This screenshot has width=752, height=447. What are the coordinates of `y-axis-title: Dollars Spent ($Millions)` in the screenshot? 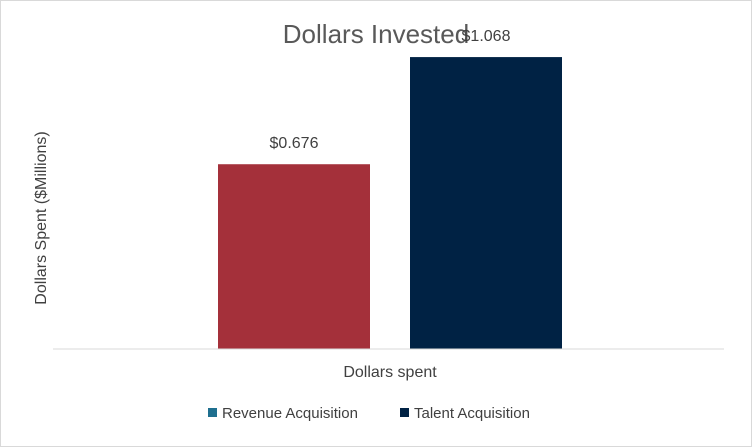 It's located at (41, 217).